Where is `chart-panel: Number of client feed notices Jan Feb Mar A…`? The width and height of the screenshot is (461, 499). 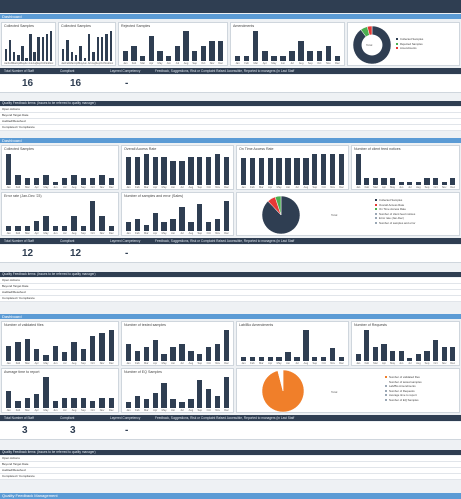 chart-panel: Number of client feed notices Jan Feb Mar A… is located at coordinates (405, 167).